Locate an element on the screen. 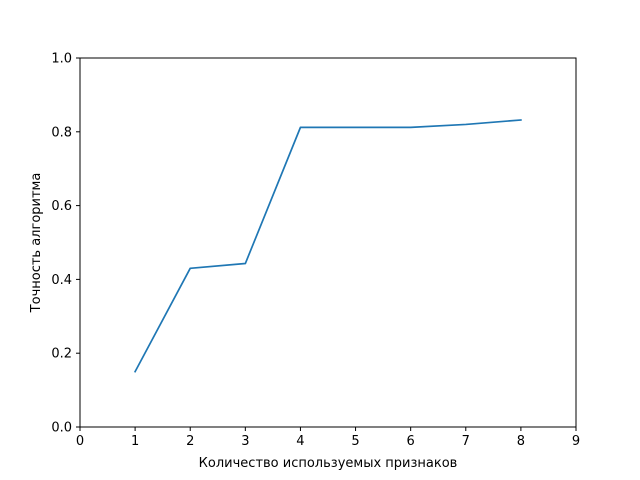 The image size is (640, 480). y-tick-label: 1.0 is located at coordinates (61, 59).